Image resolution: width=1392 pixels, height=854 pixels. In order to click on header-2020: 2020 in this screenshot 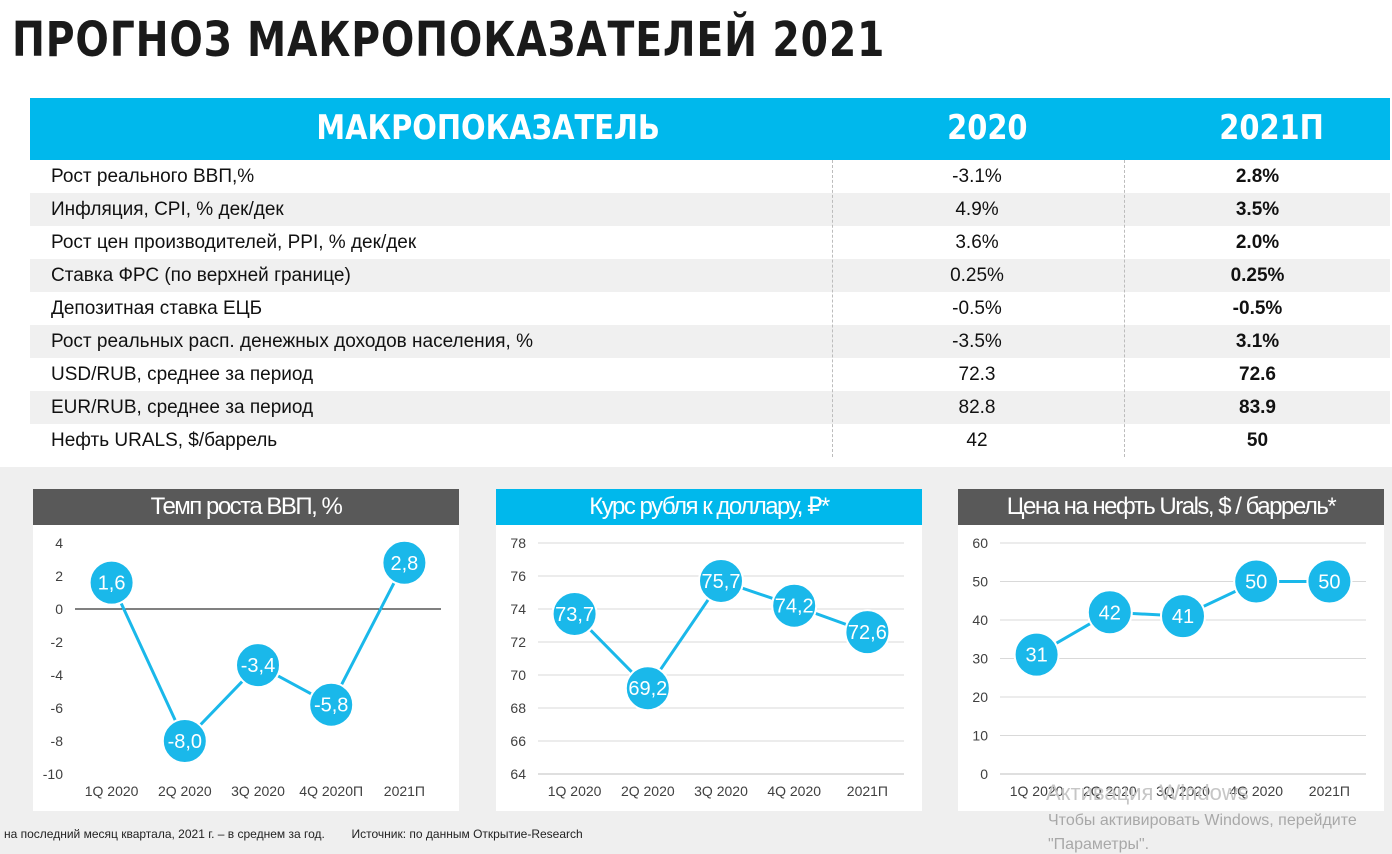, I will do `click(987, 128)`.